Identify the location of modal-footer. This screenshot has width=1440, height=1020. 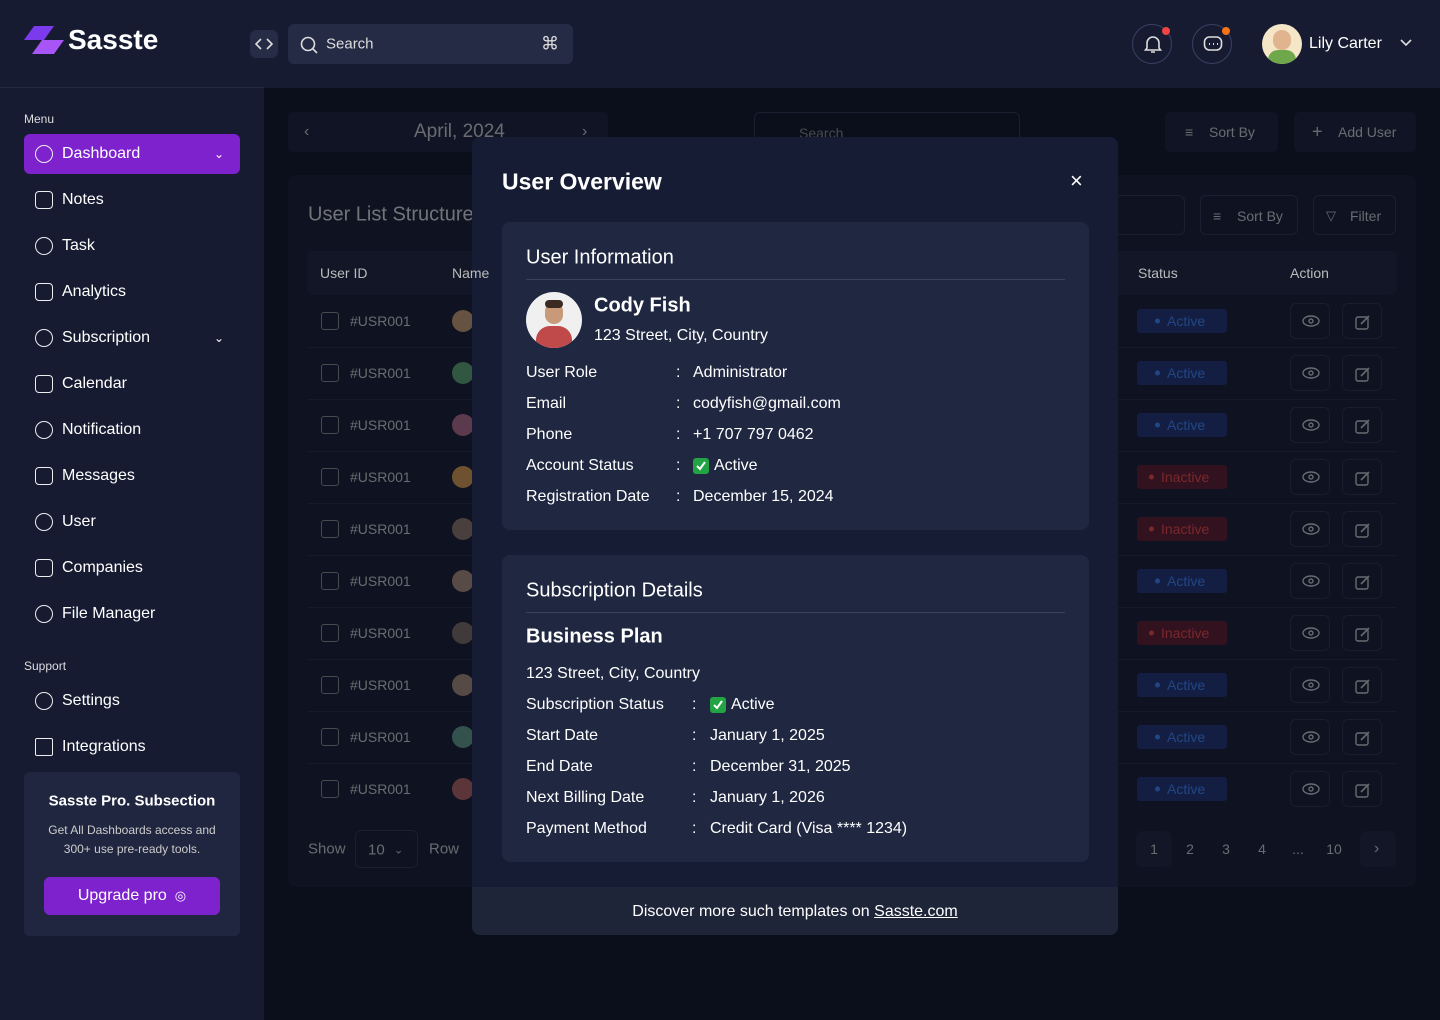
(795, 911).